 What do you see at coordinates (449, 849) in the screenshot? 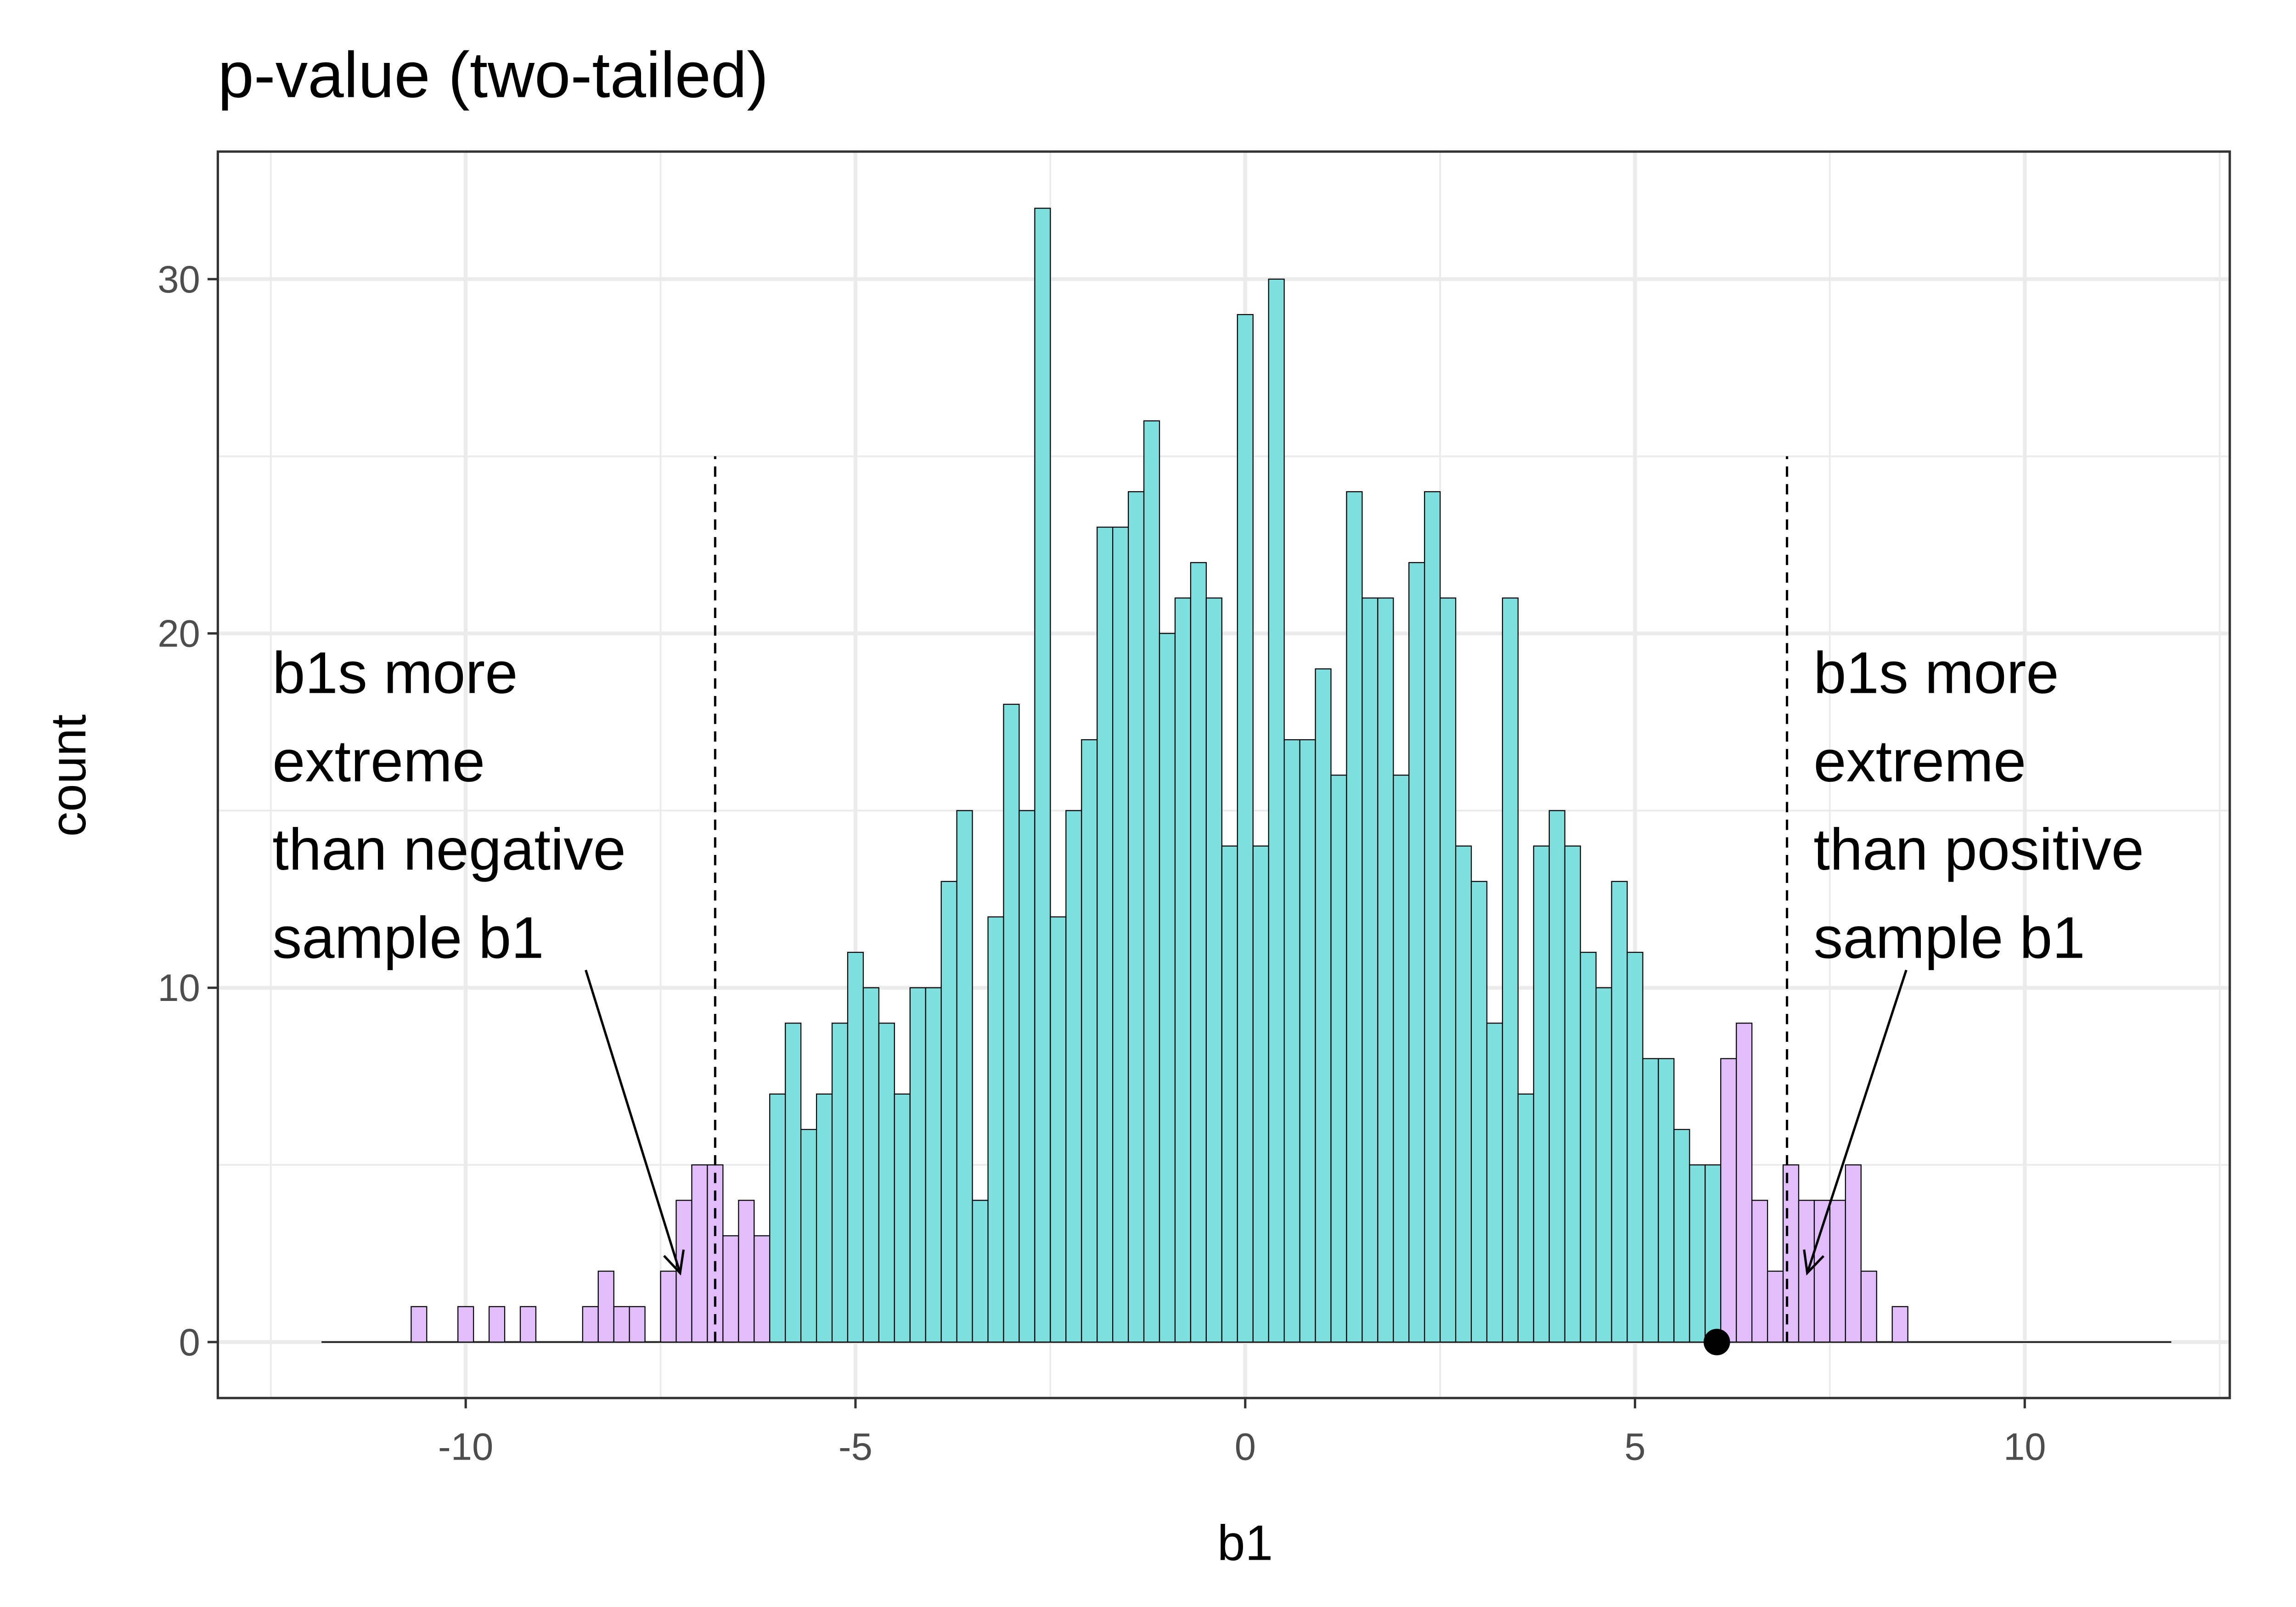
I see `annotation-text: than negative` at bounding box center [449, 849].